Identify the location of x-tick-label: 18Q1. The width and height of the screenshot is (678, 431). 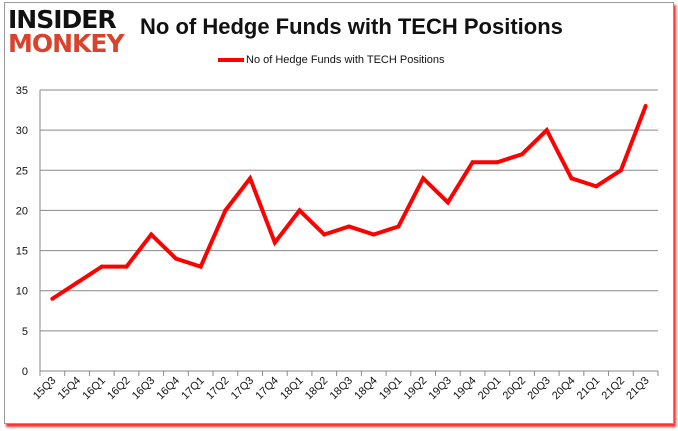
(292, 389).